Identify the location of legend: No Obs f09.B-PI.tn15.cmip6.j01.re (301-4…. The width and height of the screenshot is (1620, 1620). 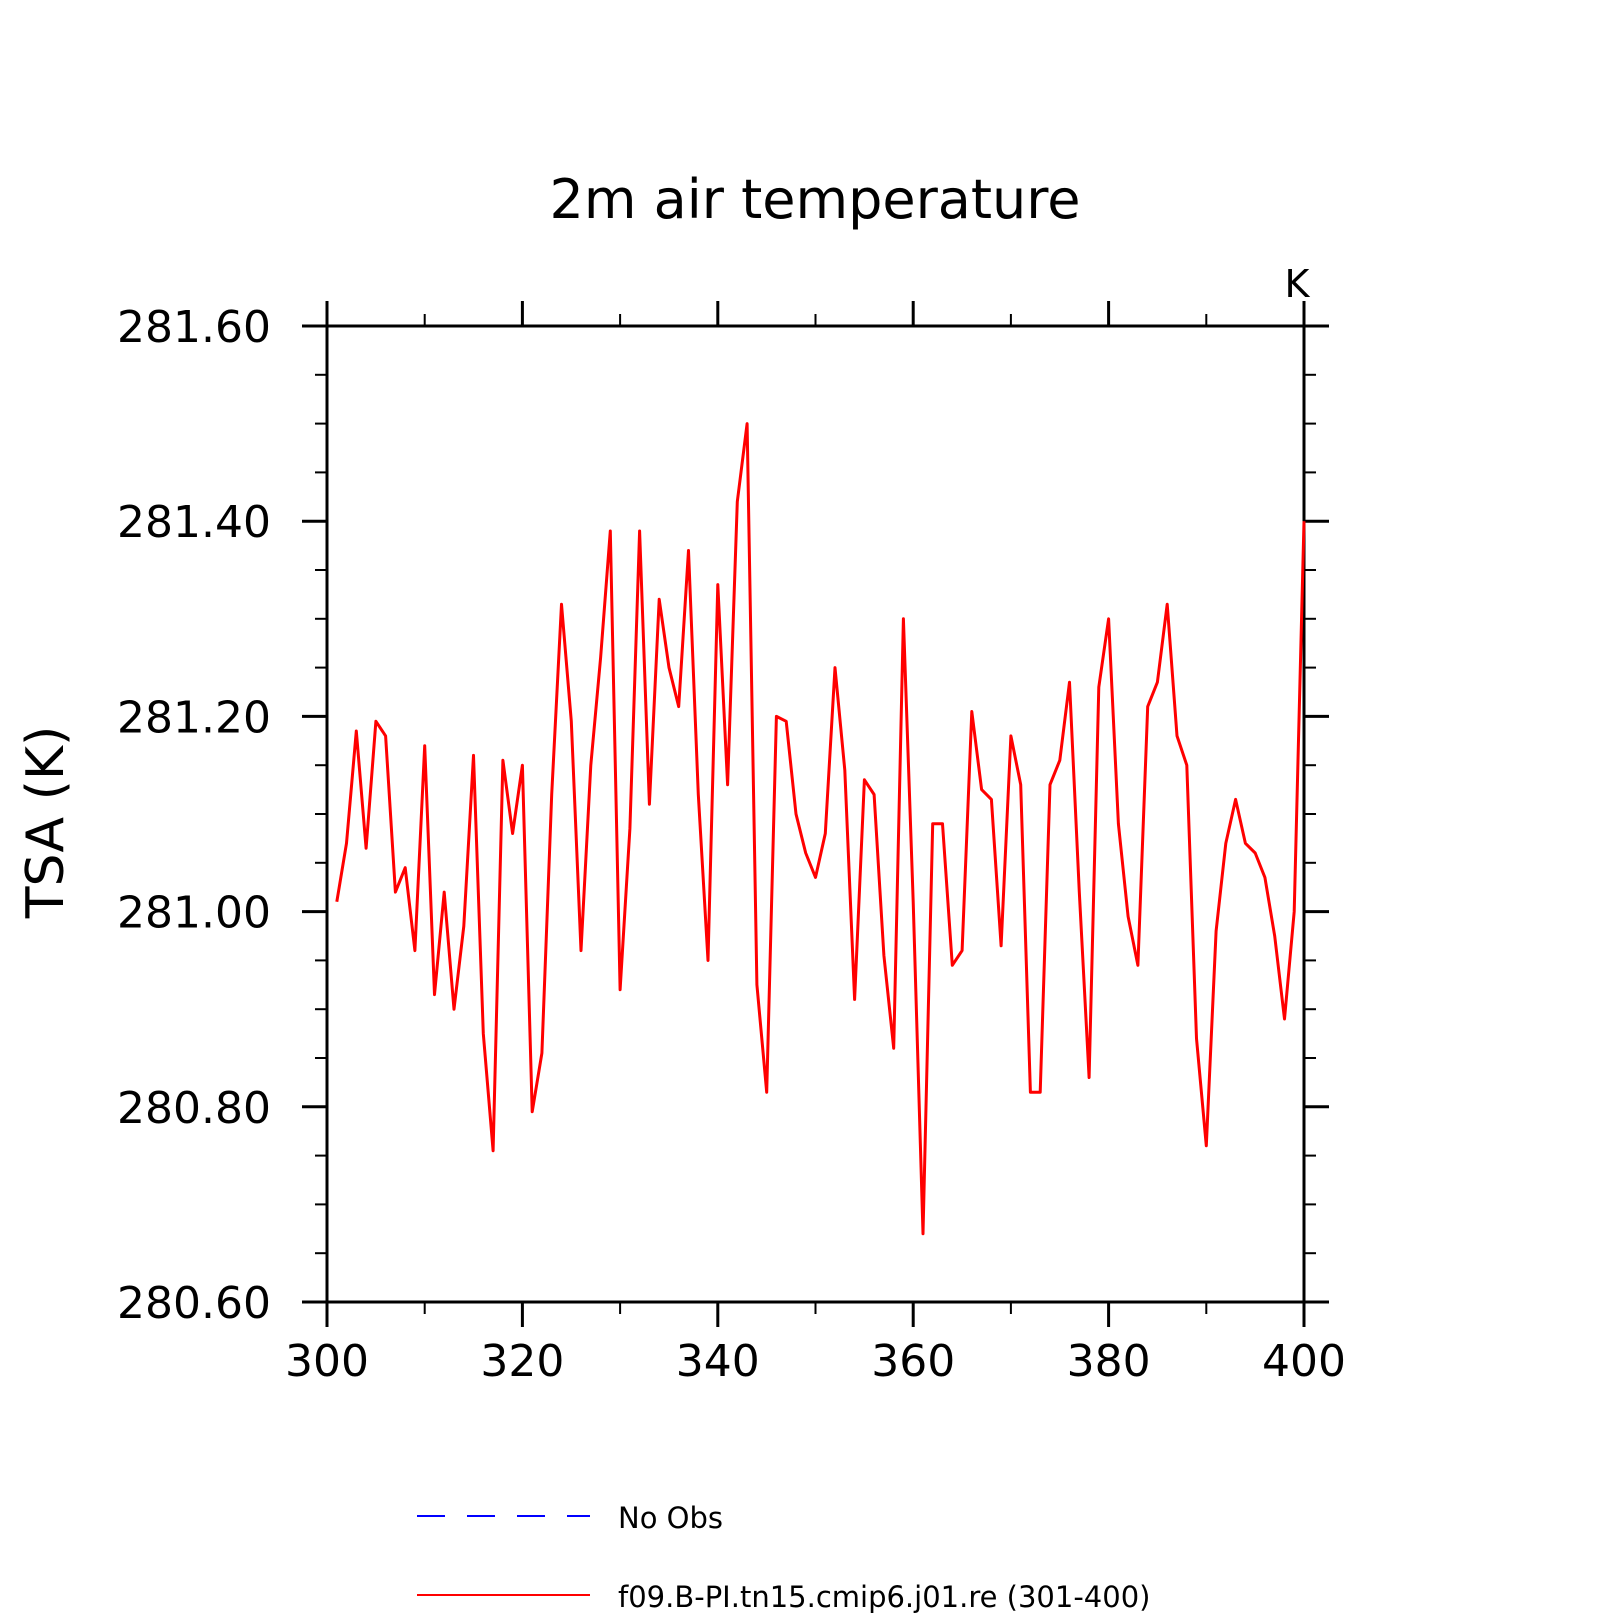
(783, 1557).